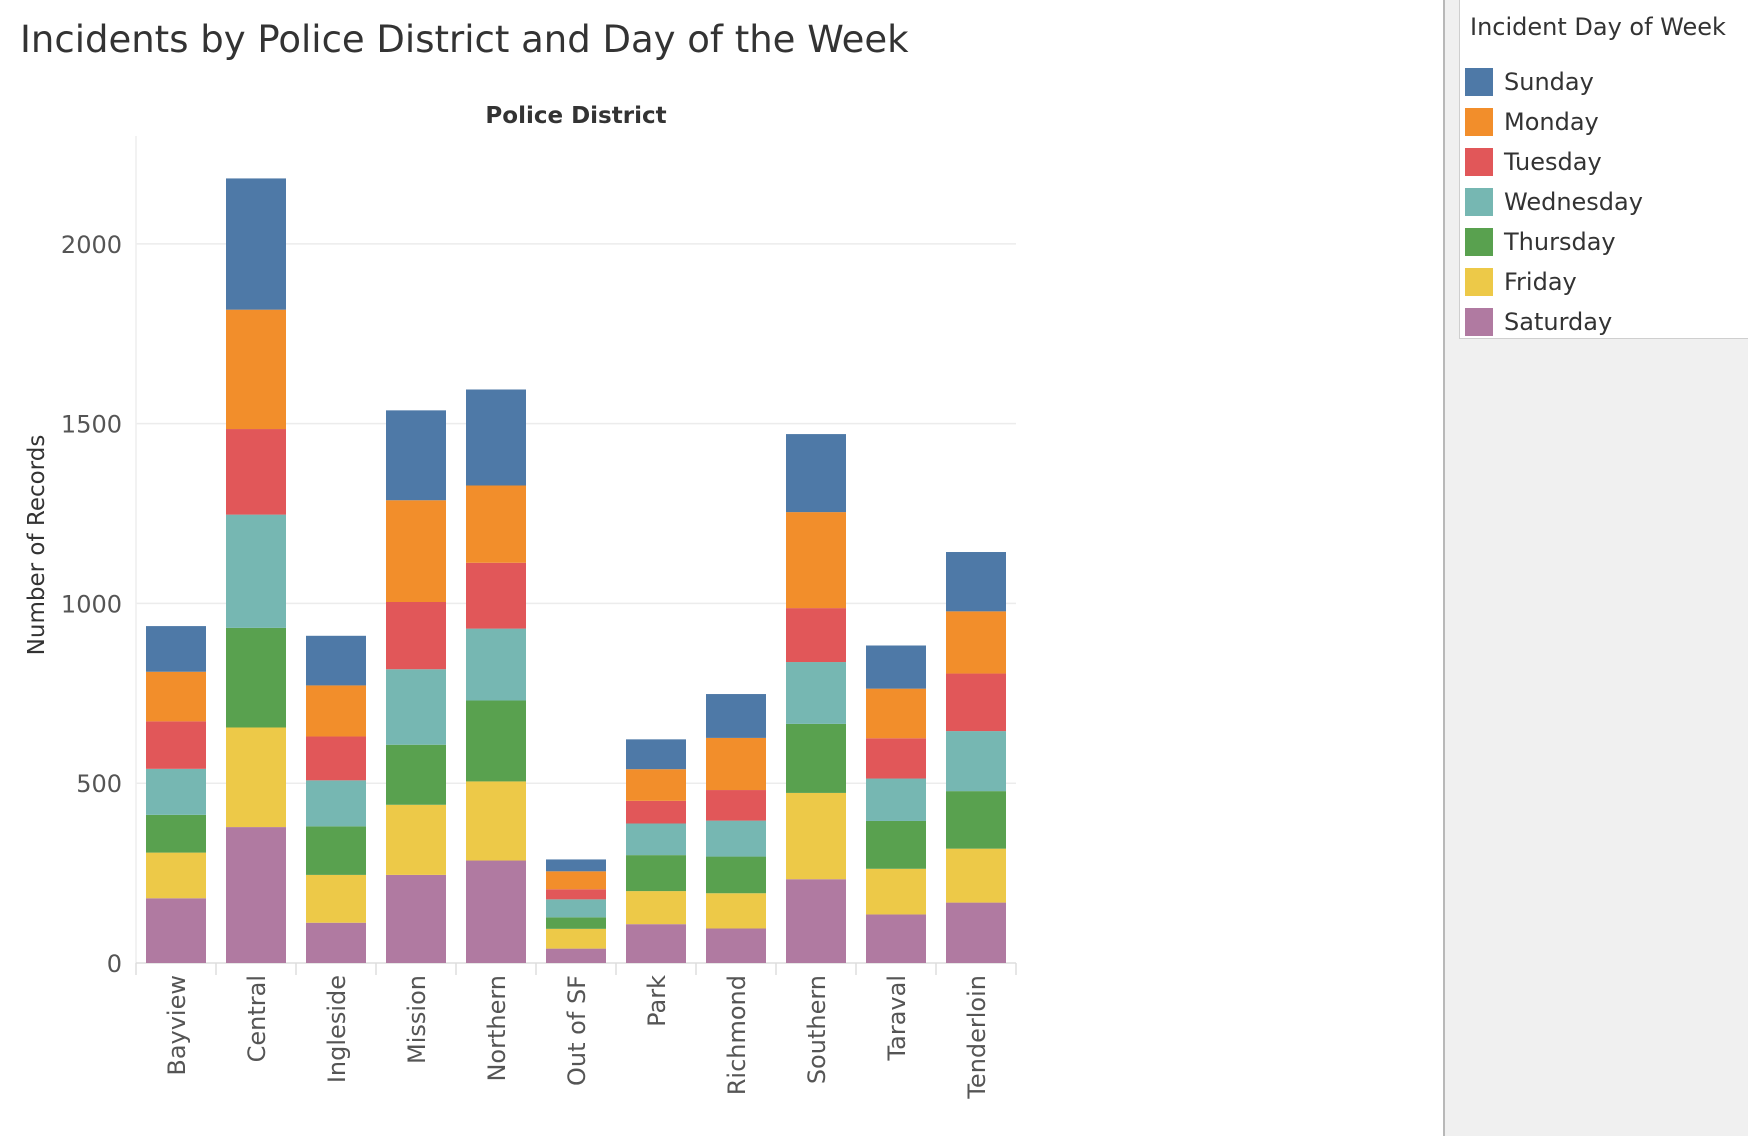 The width and height of the screenshot is (1748, 1136). I want to click on y-tick-label: 1000, so click(91, 604).